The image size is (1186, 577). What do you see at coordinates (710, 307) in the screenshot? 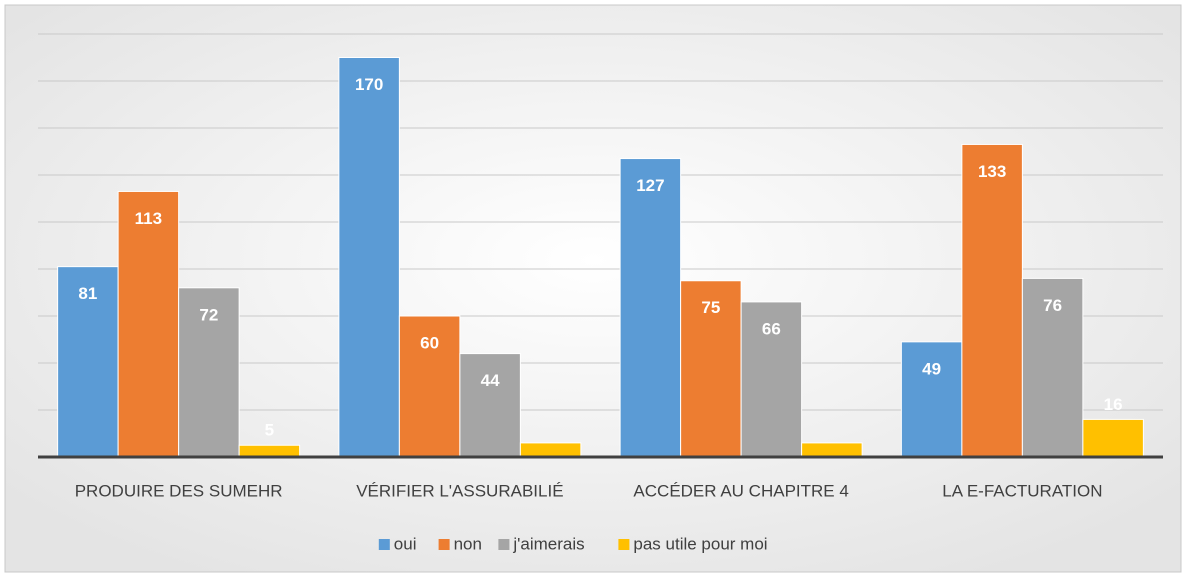
I see `data-label: 75` at bounding box center [710, 307].